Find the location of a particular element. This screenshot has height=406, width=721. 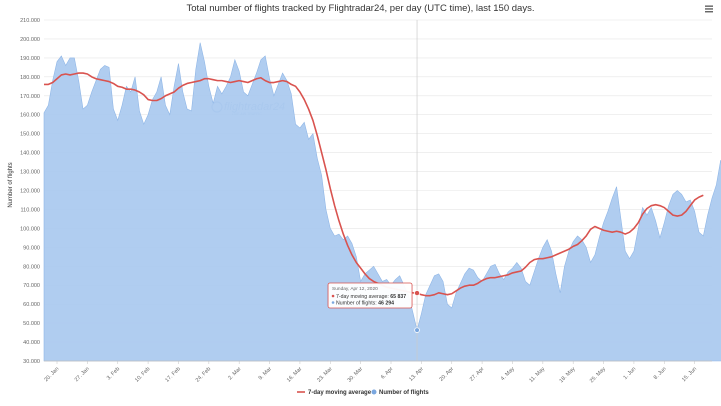

legend-label-moving-average: 7-day moving average is located at coordinates (340, 393).